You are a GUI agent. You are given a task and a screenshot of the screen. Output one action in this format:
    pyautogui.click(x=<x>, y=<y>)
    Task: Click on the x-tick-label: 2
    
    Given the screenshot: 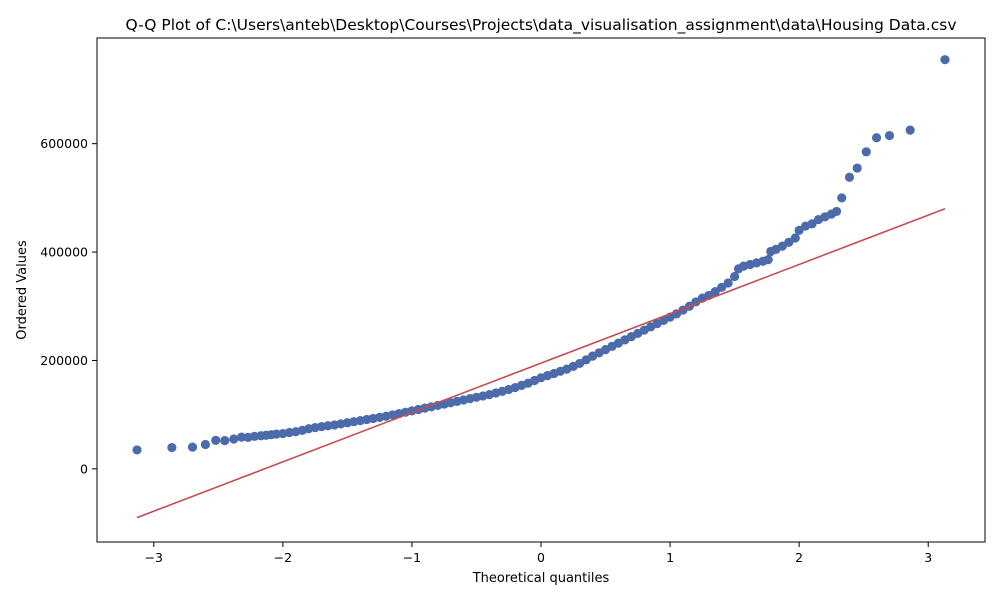 What is the action you would take?
    pyautogui.click(x=799, y=557)
    